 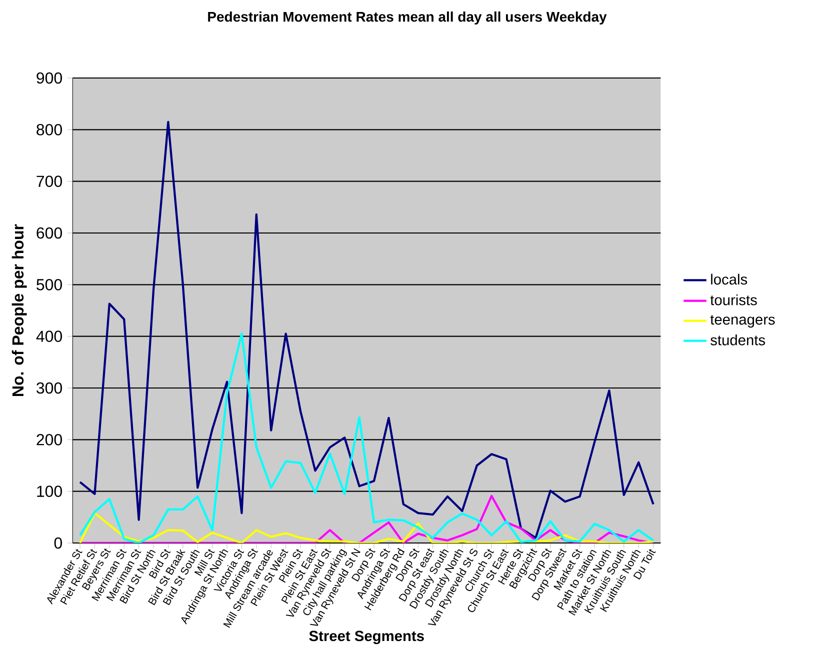 What do you see at coordinates (366, 637) in the screenshot?
I see `x-axis-title: Street Segments` at bounding box center [366, 637].